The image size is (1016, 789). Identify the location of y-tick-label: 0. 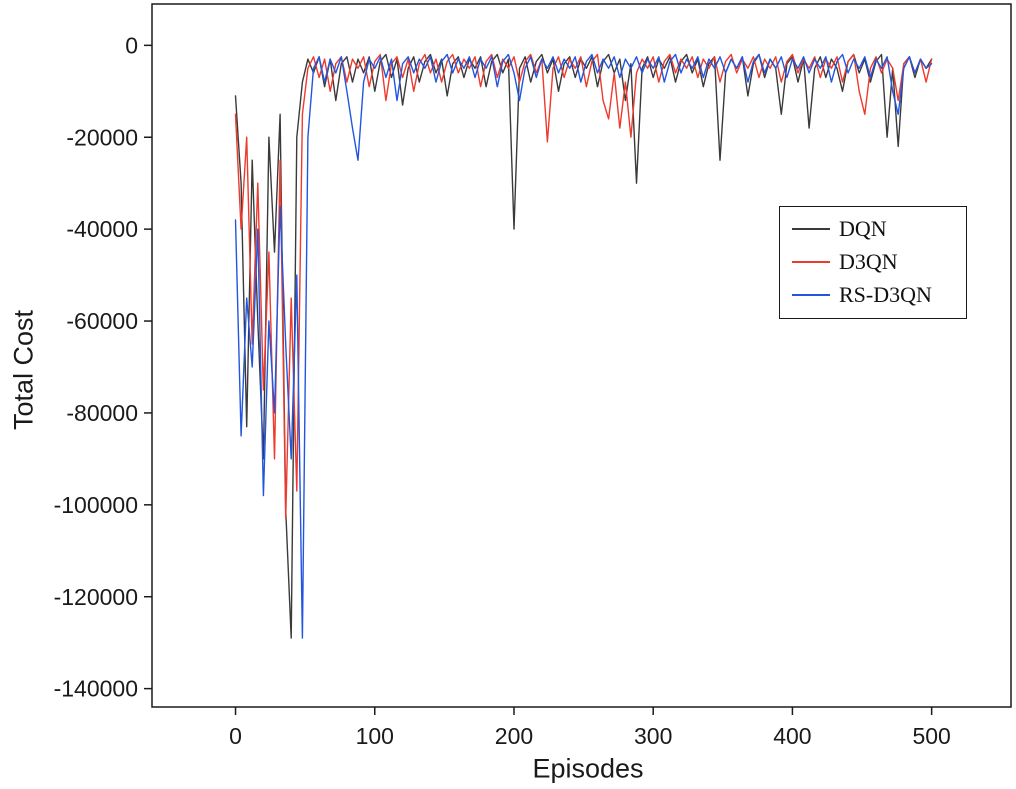
(131, 45).